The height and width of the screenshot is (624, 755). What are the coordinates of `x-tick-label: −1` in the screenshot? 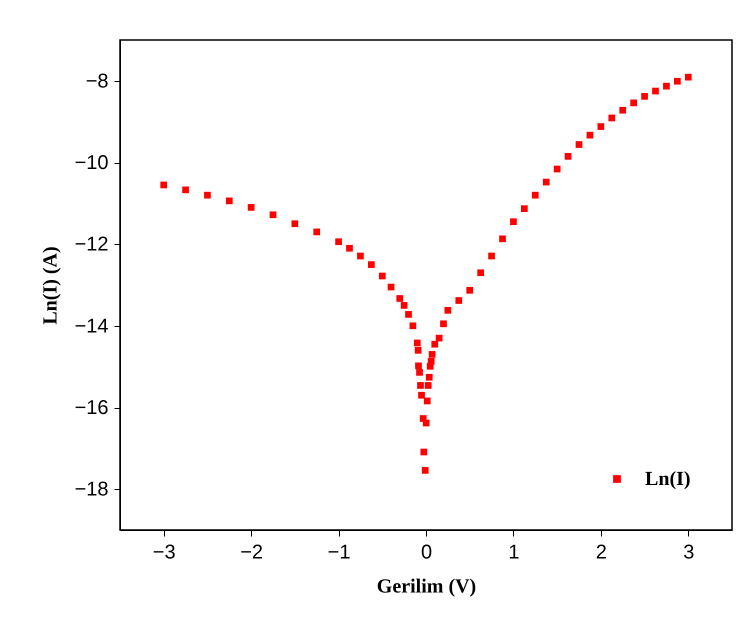 It's located at (339, 553).